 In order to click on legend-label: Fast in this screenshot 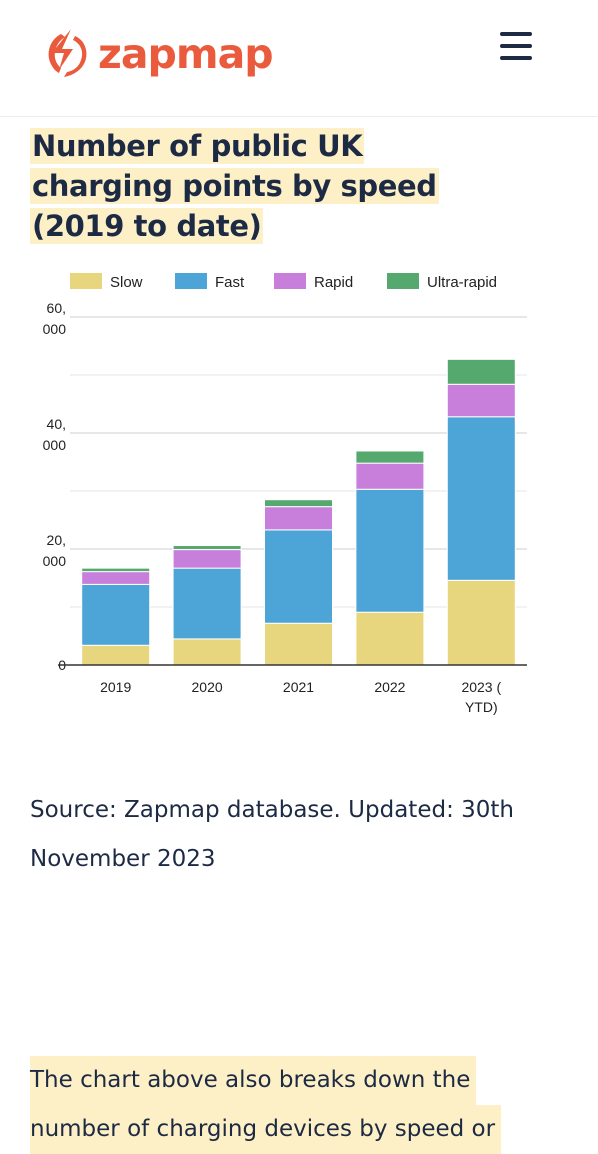, I will do `click(230, 282)`.